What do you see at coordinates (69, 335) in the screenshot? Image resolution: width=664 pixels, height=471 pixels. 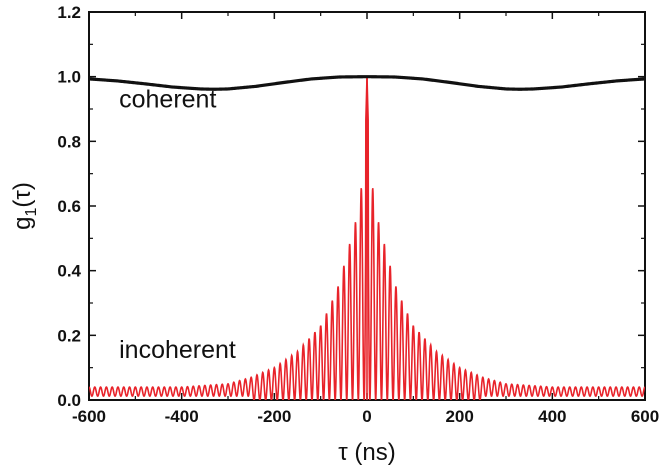 I see `y-tick-label: 0.2` at bounding box center [69, 335].